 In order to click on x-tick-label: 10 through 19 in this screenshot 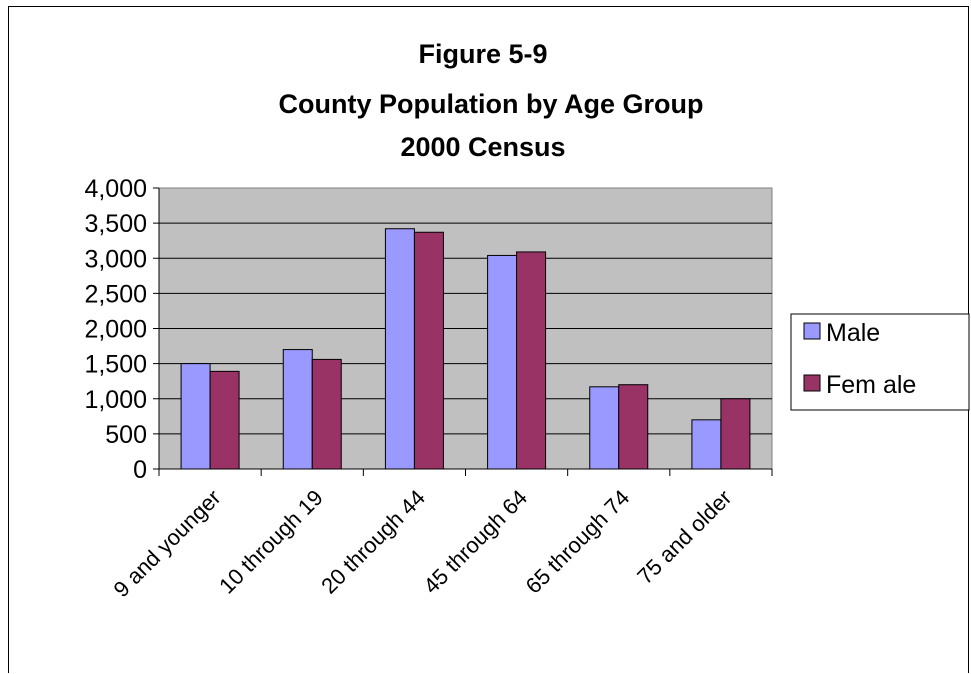, I will do `click(271, 542)`.